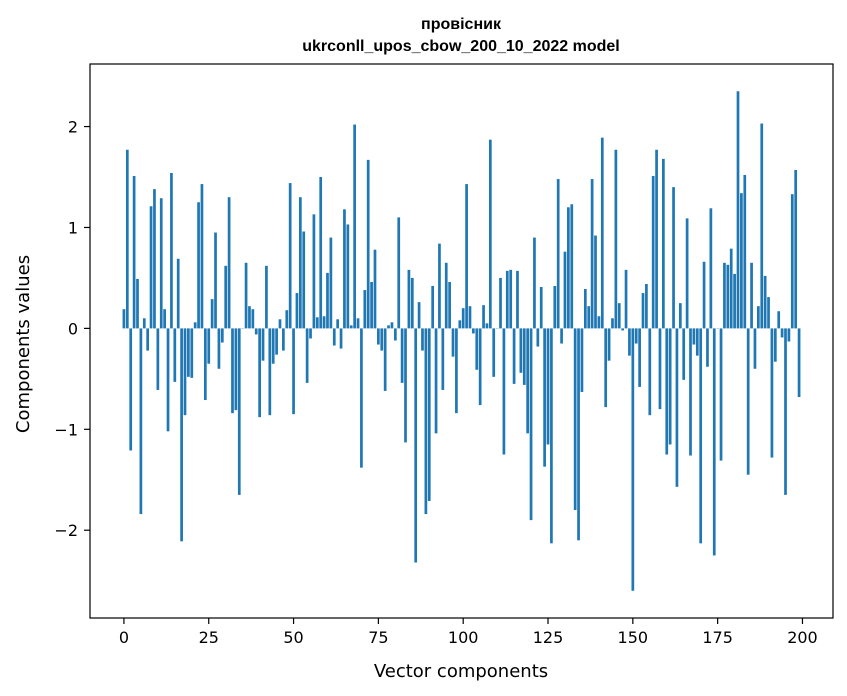 The width and height of the screenshot is (847, 696). What do you see at coordinates (717, 637) in the screenshot?
I see `x-tick-label: 175` at bounding box center [717, 637].